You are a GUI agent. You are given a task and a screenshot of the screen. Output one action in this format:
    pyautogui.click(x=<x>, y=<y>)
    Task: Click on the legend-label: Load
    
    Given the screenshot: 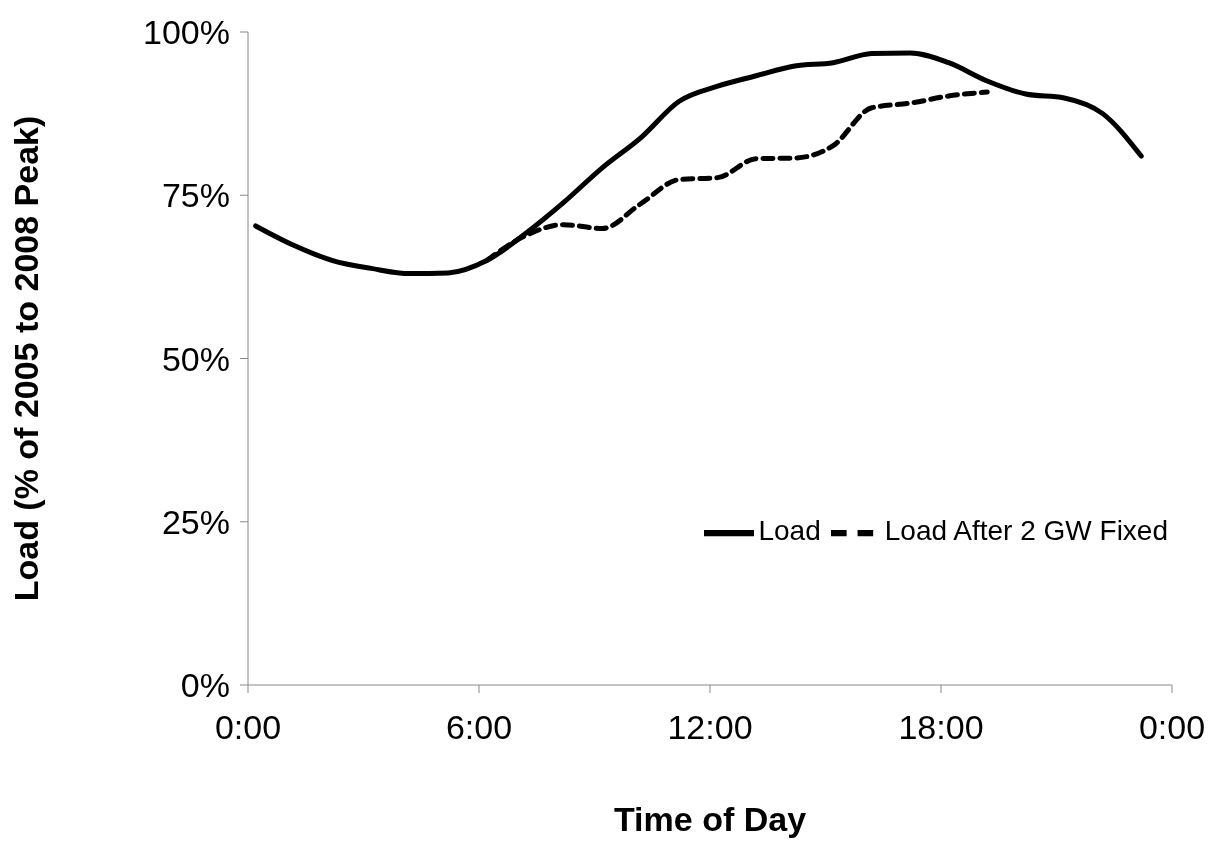 What is the action you would take?
    pyautogui.click(x=789, y=531)
    